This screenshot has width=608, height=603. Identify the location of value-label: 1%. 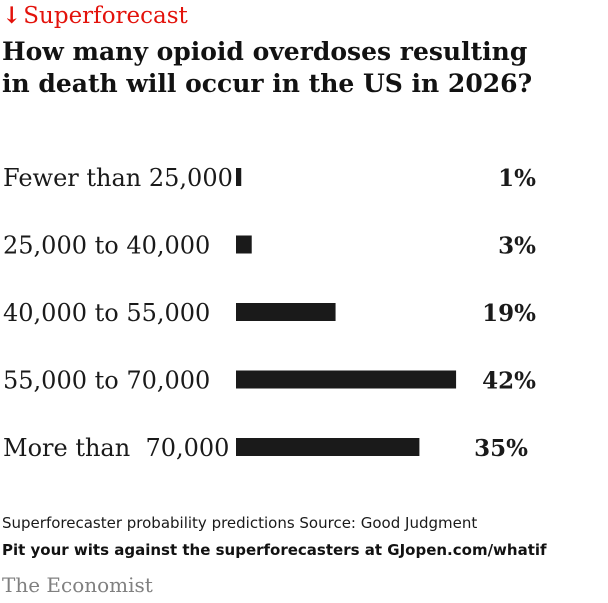
(517, 178).